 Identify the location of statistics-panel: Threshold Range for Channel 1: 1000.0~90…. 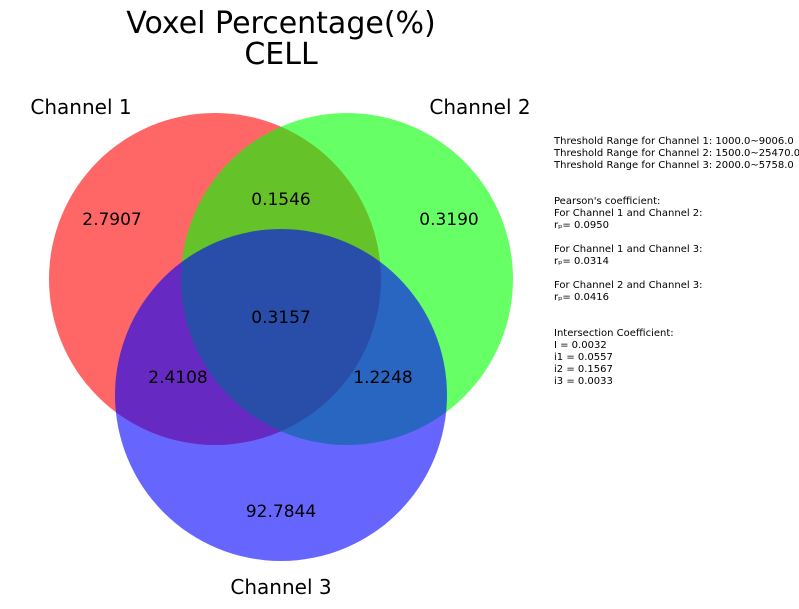
(676, 262).